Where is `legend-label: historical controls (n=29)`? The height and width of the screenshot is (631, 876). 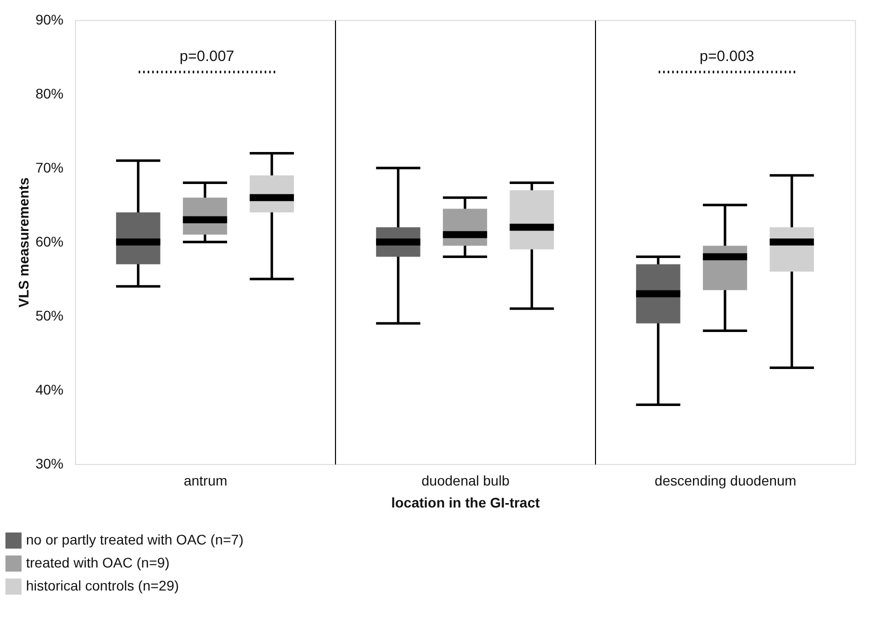
legend-label: historical controls (n=29) is located at coordinates (102, 586).